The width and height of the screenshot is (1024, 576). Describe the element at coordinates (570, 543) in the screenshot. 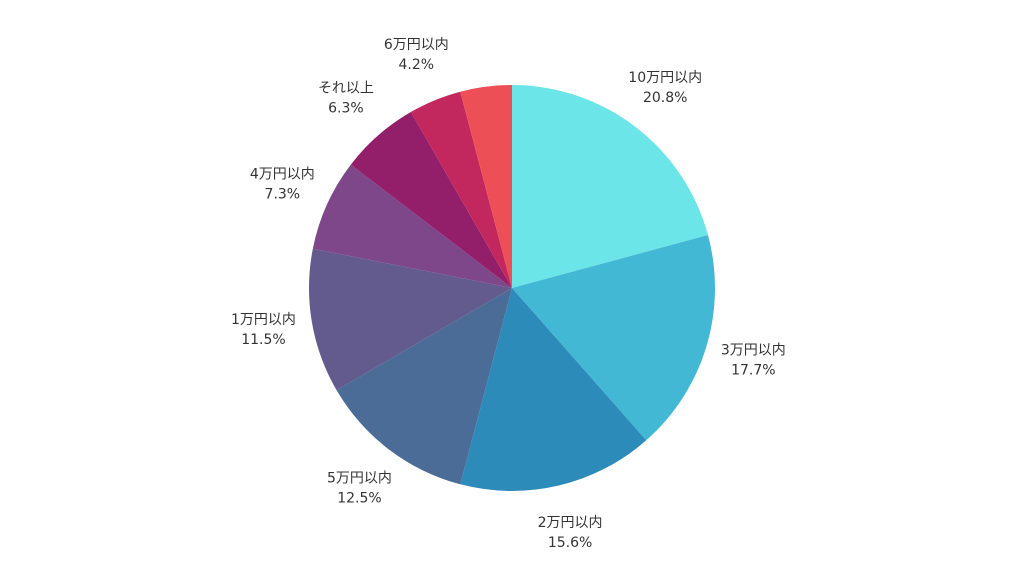

I see `slice-value-label: 15.6%` at that location.